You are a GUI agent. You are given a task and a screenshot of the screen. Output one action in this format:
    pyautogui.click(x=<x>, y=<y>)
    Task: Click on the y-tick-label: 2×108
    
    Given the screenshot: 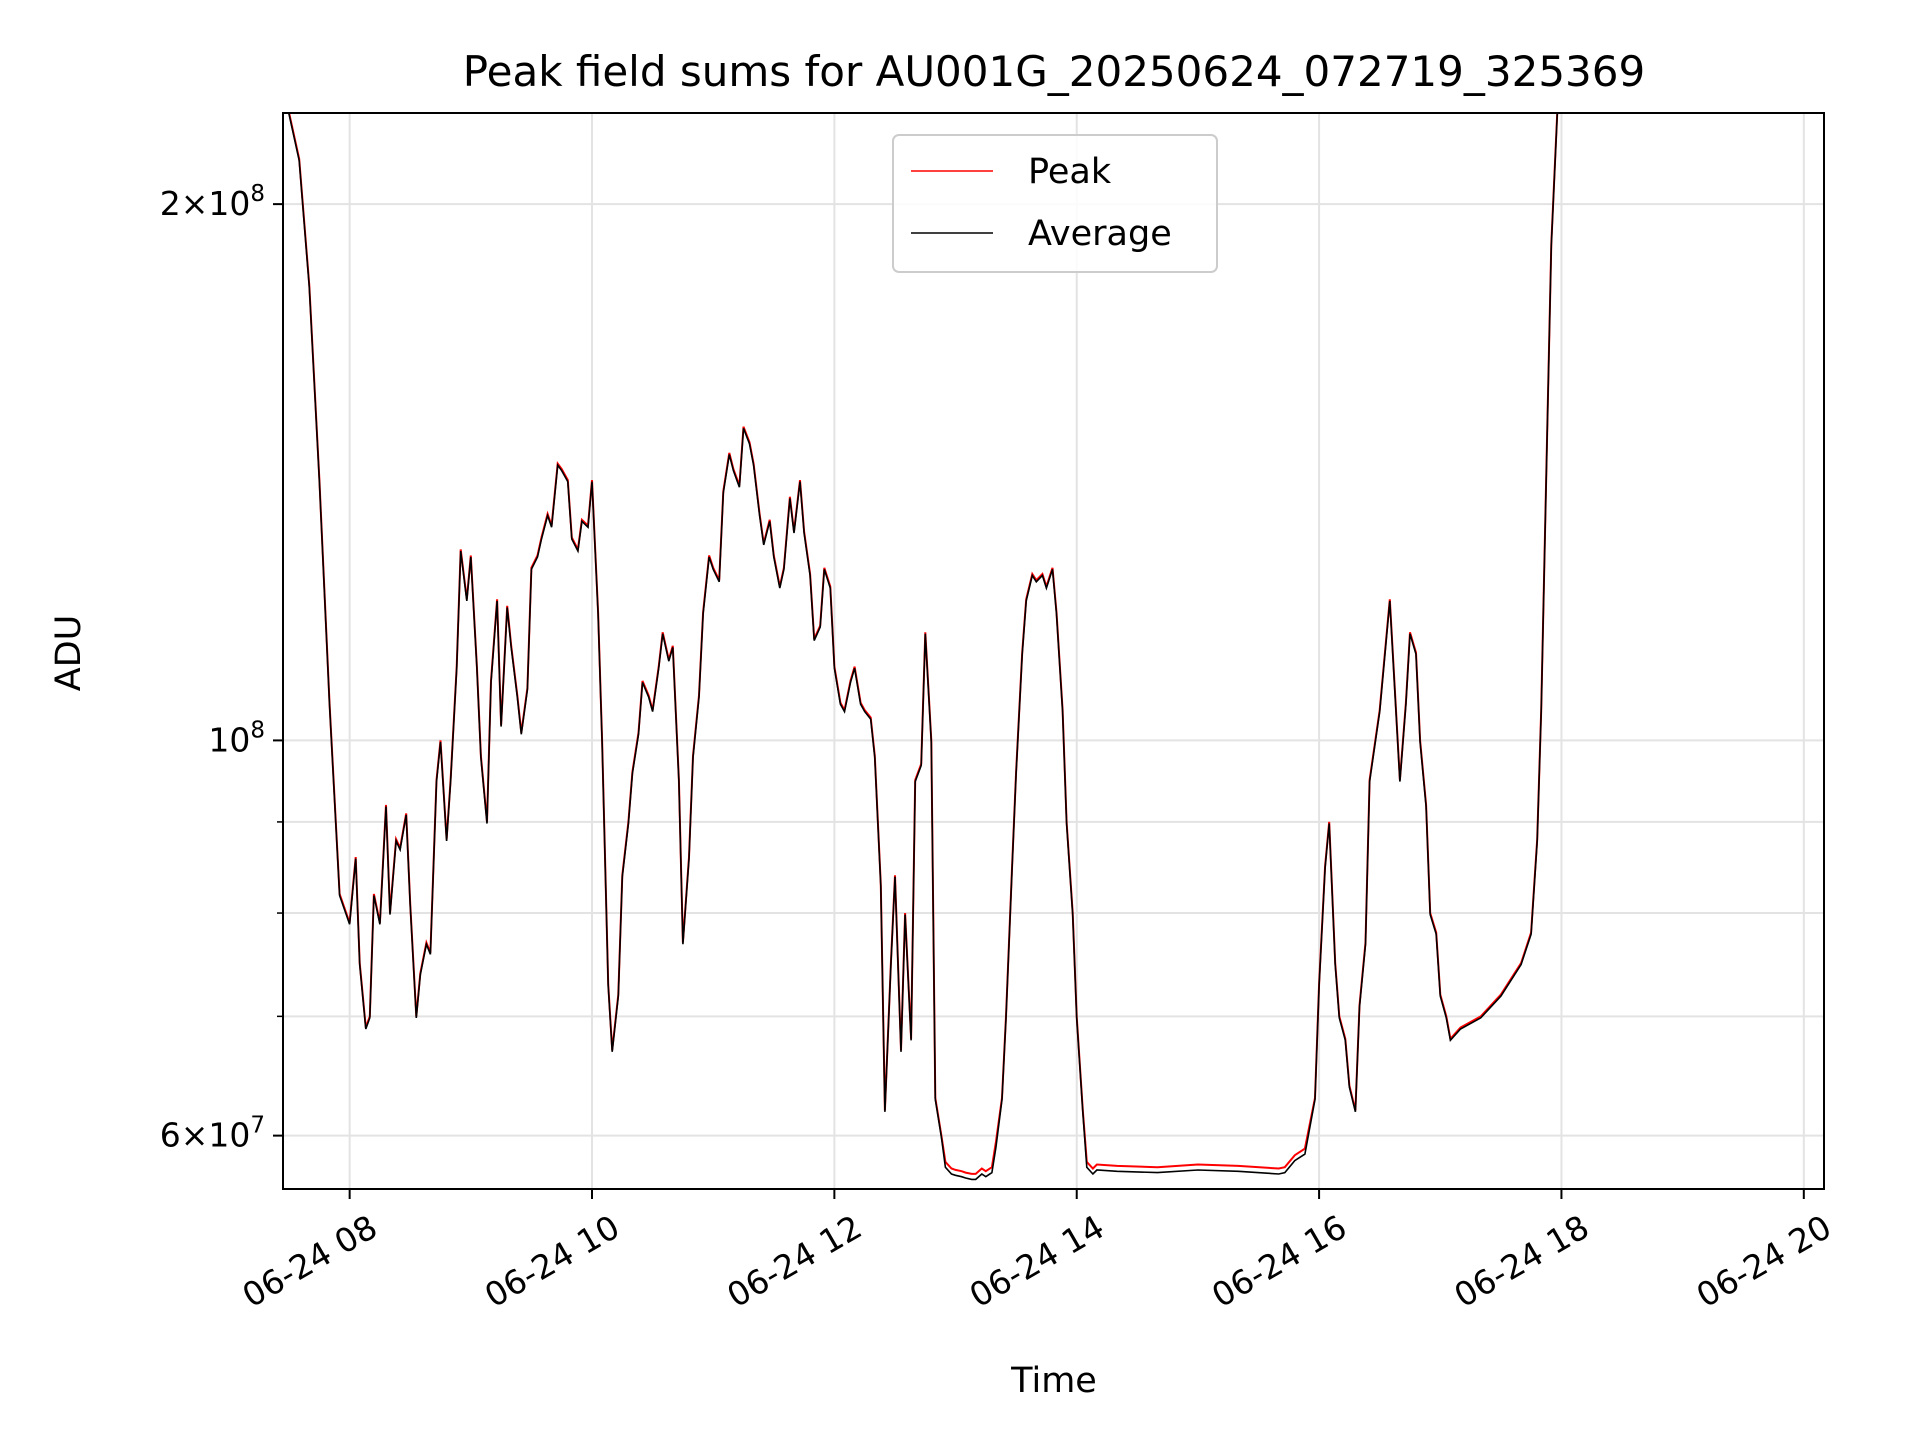 What is the action you would take?
    pyautogui.click(x=212, y=202)
    